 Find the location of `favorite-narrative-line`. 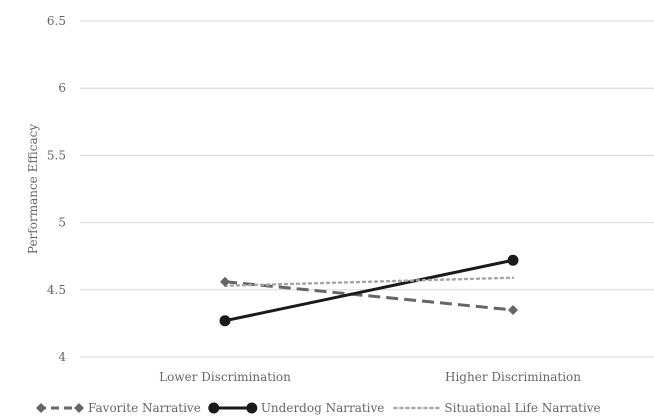

favorite-narrative-line is located at coordinates (369, 296).